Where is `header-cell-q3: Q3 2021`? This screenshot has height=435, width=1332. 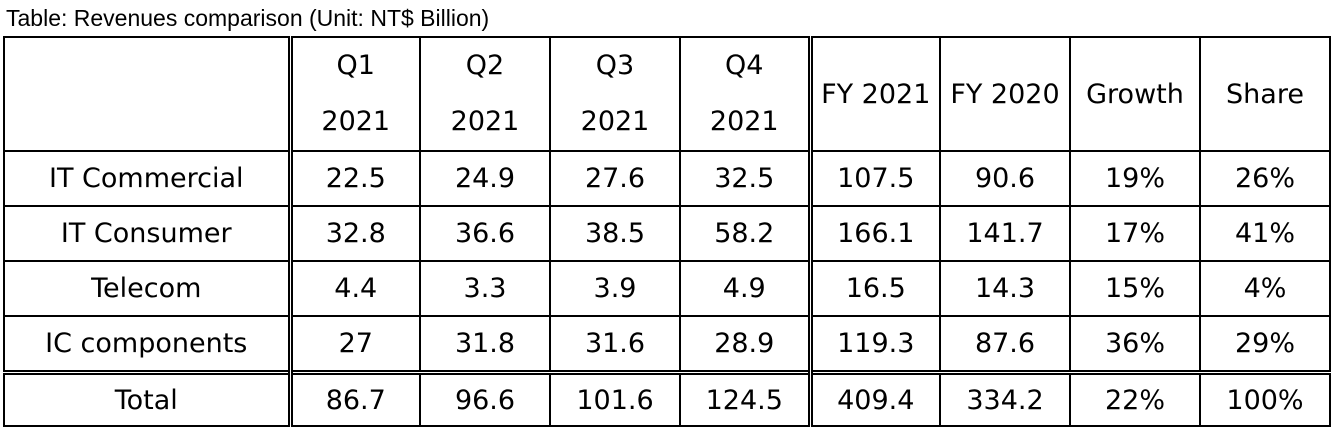 header-cell-q3: Q3 2021 is located at coordinates (615, 94).